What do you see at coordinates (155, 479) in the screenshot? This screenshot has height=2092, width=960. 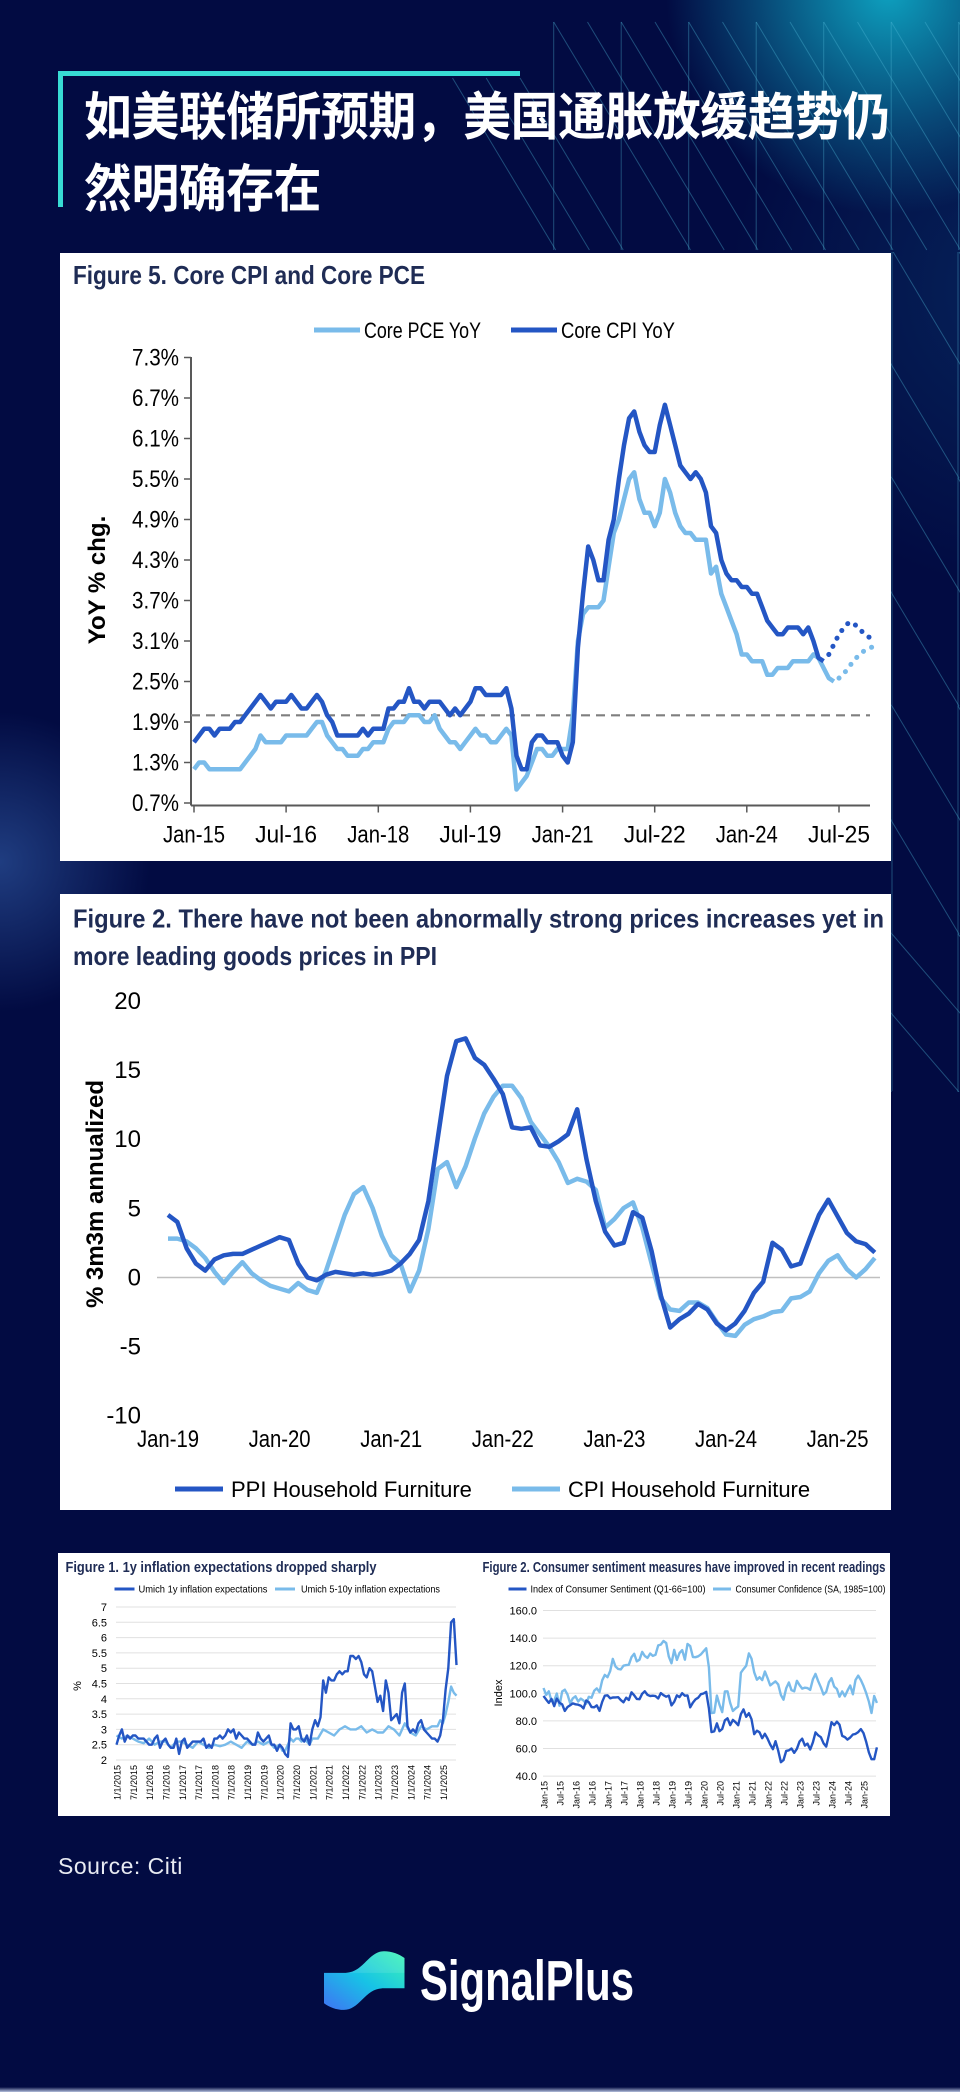 I see `svg-text: 5.5%` at bounding box center [155, 479].